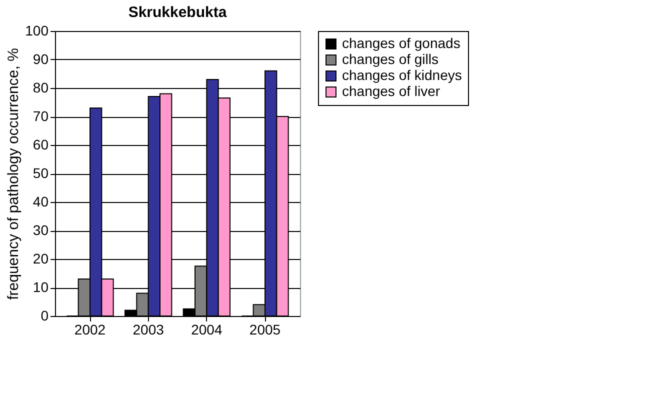 The height and width of the screenshot is (416, 665). Describe the element at coordinates (391, 91) in the screenshot. I see `legend-label: changes of liver` at that location.